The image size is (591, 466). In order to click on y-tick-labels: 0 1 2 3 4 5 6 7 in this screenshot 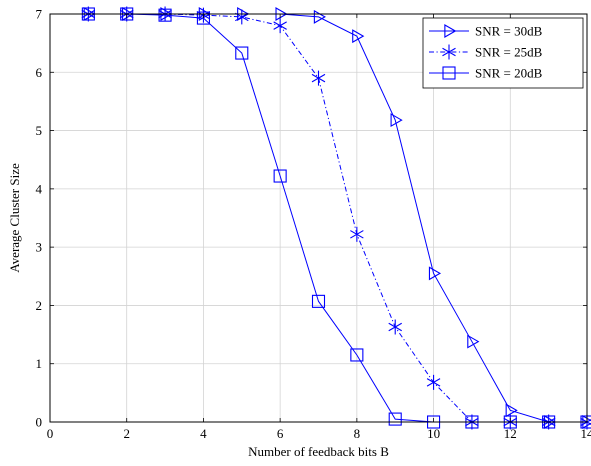, I will do `click(39, 218)`.